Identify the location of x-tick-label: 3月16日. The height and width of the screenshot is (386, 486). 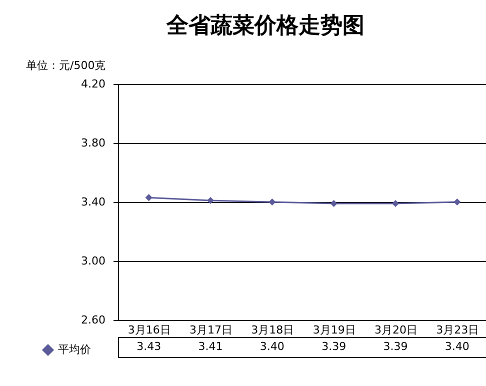
(149, 330).